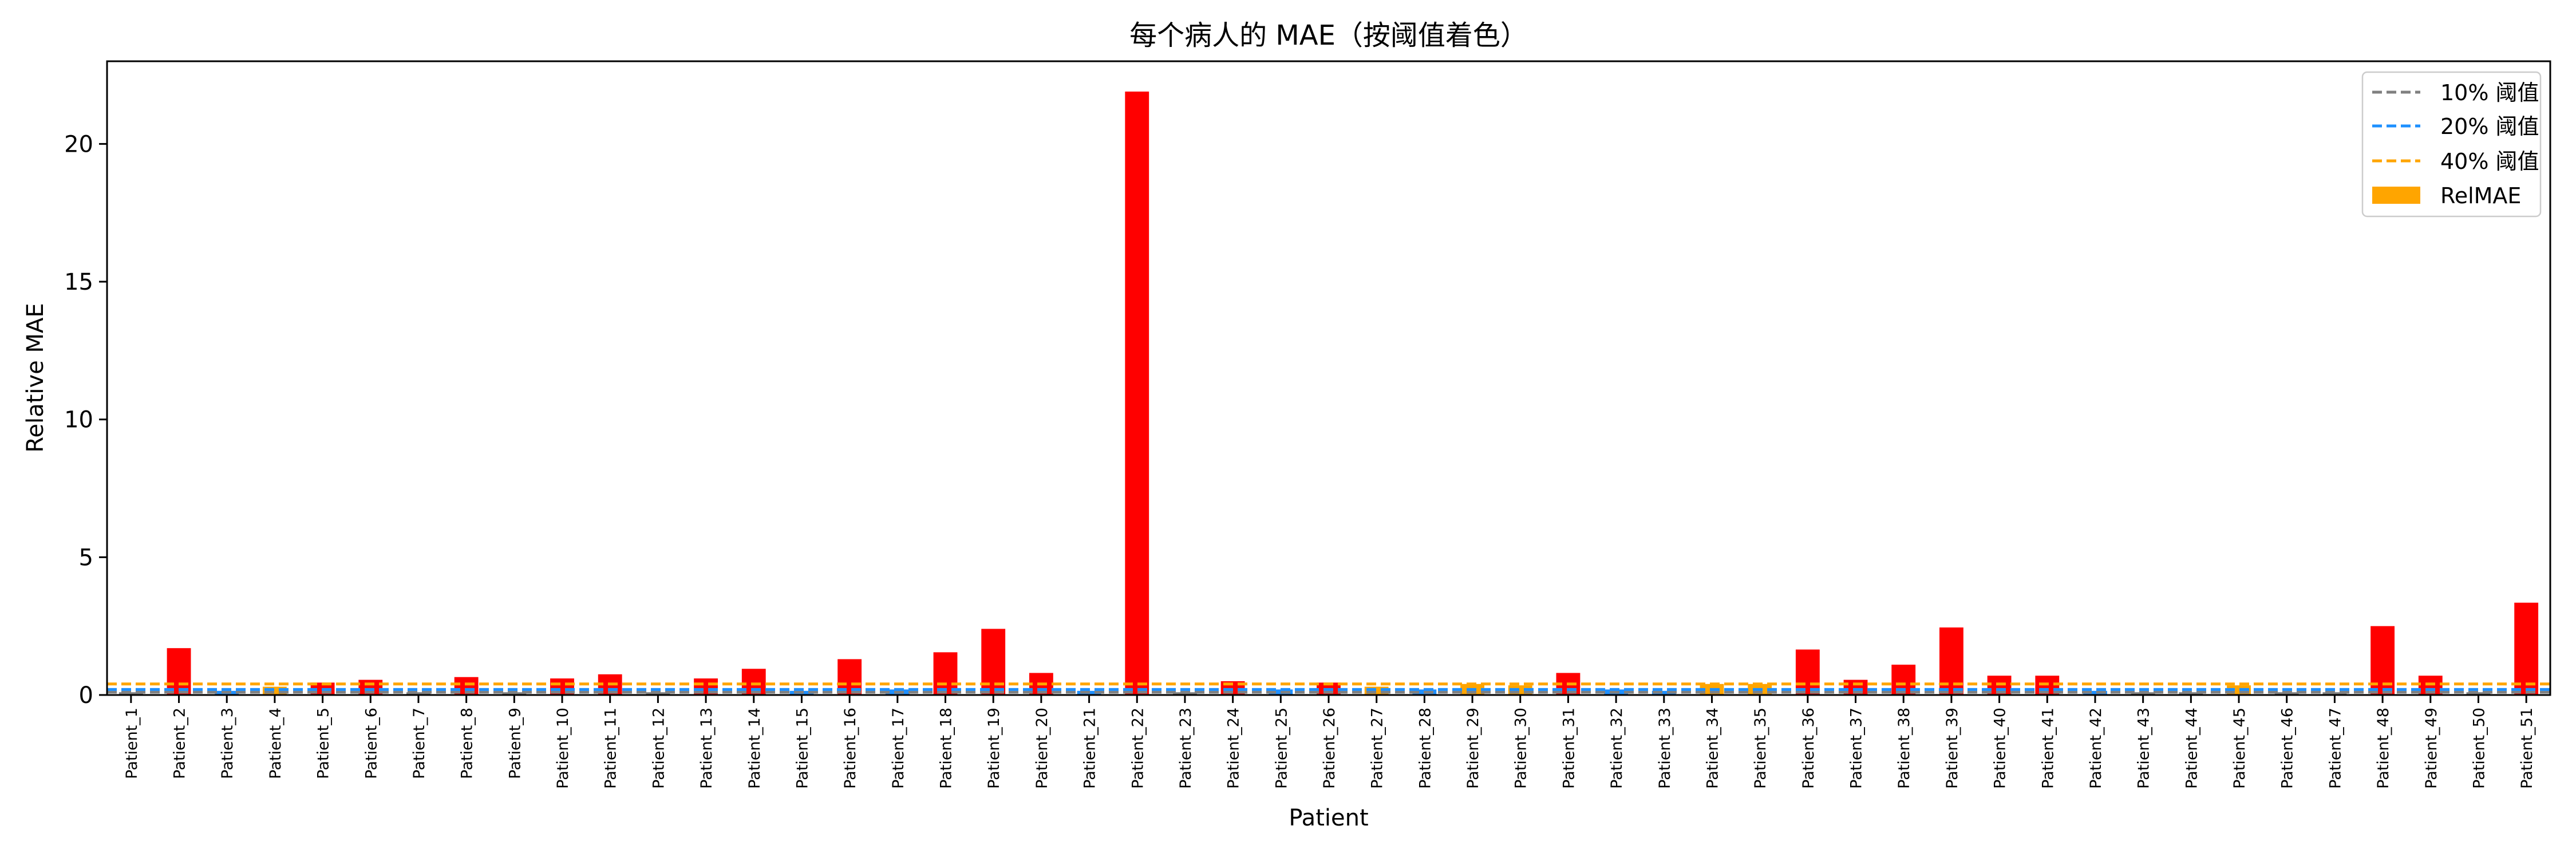 Image resolution: width=2576 pixels, height=861 pixels. Describe the element at coordinates (1857, 748) in the screenshot. I see `x-tick-label: Patient_37` at that location.